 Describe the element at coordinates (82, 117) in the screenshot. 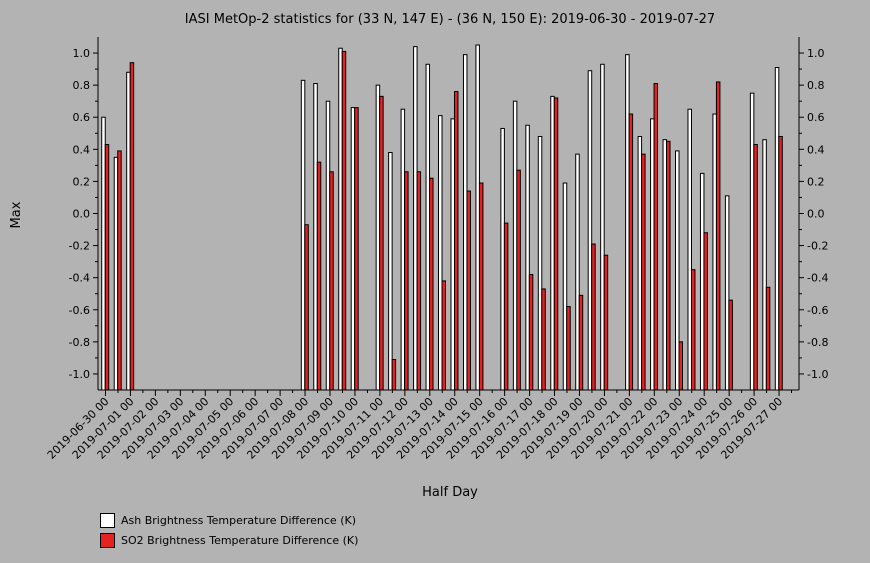

I see `y-tick-label-left: 0.6` at that location.